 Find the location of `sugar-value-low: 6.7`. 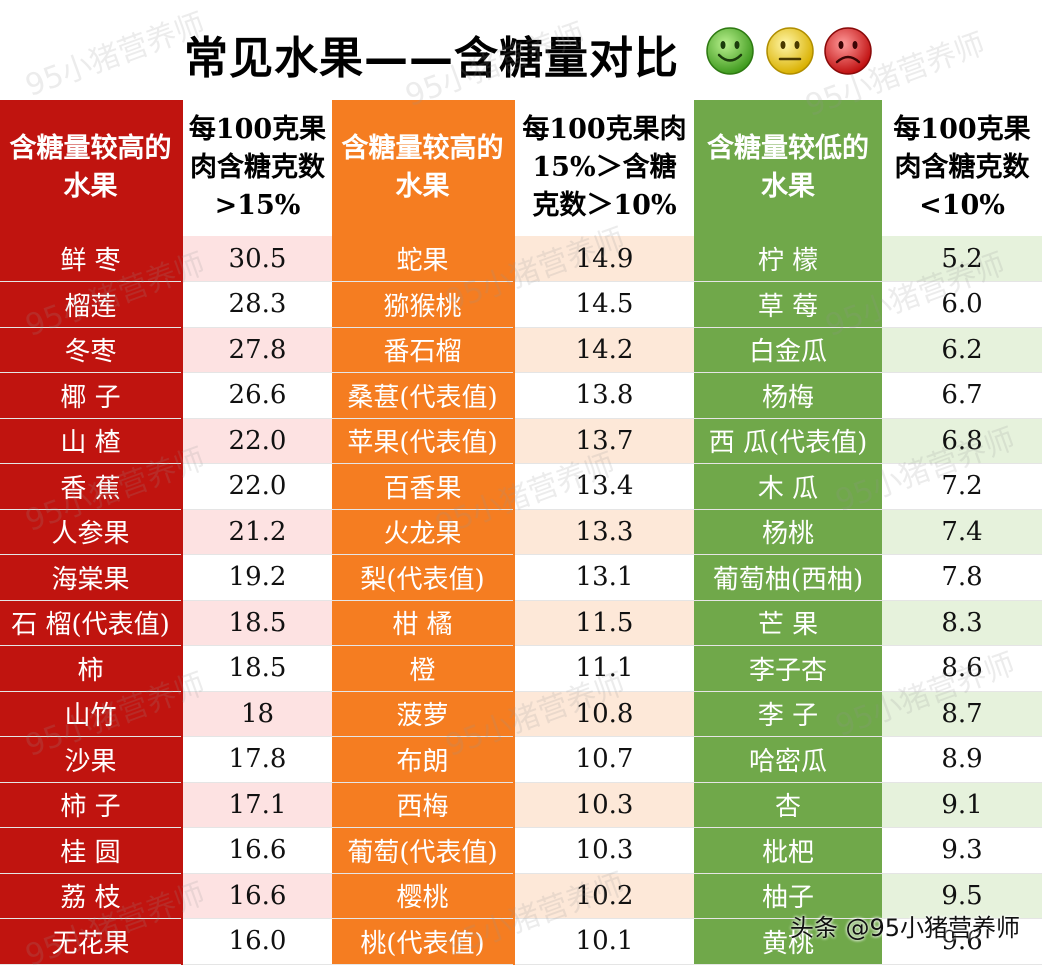

sugar-value-low: 6.7 is located at coordinates (962, 395).